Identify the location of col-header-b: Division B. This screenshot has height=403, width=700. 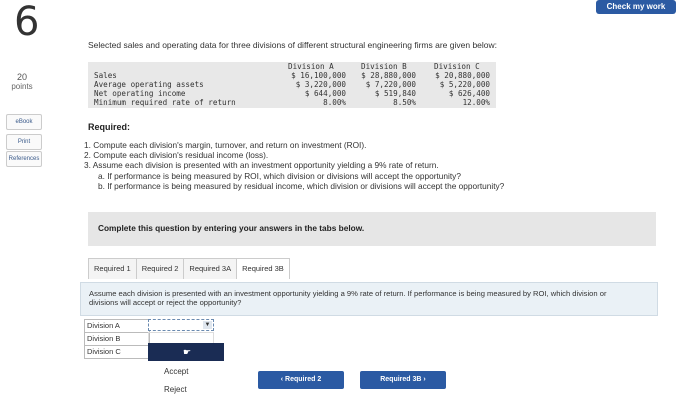
(384, 66).